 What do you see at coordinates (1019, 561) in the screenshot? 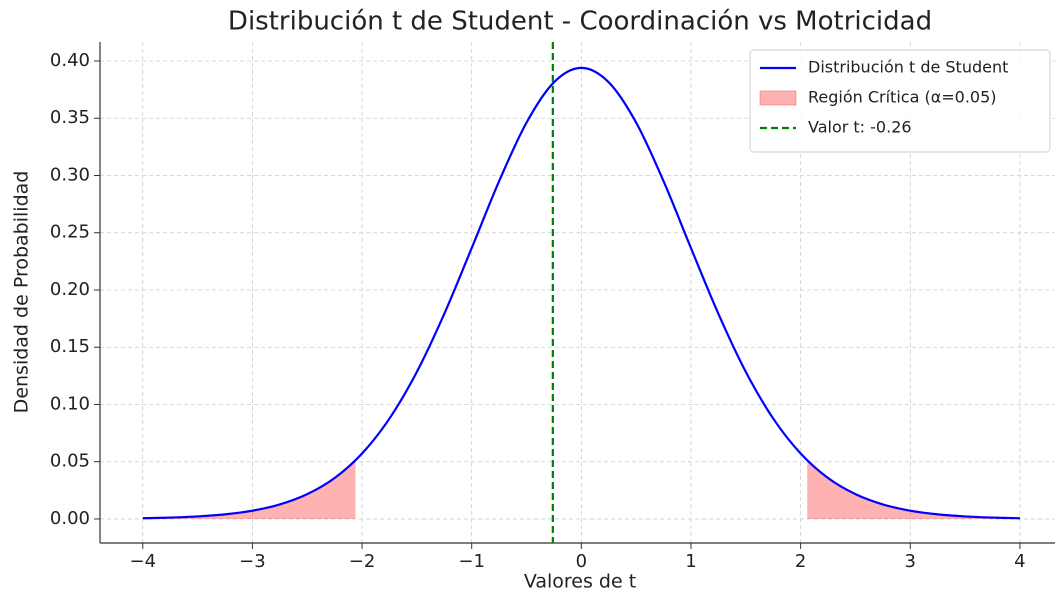
I see `x-tick-label: 4` at bounding box center [1019, 561].